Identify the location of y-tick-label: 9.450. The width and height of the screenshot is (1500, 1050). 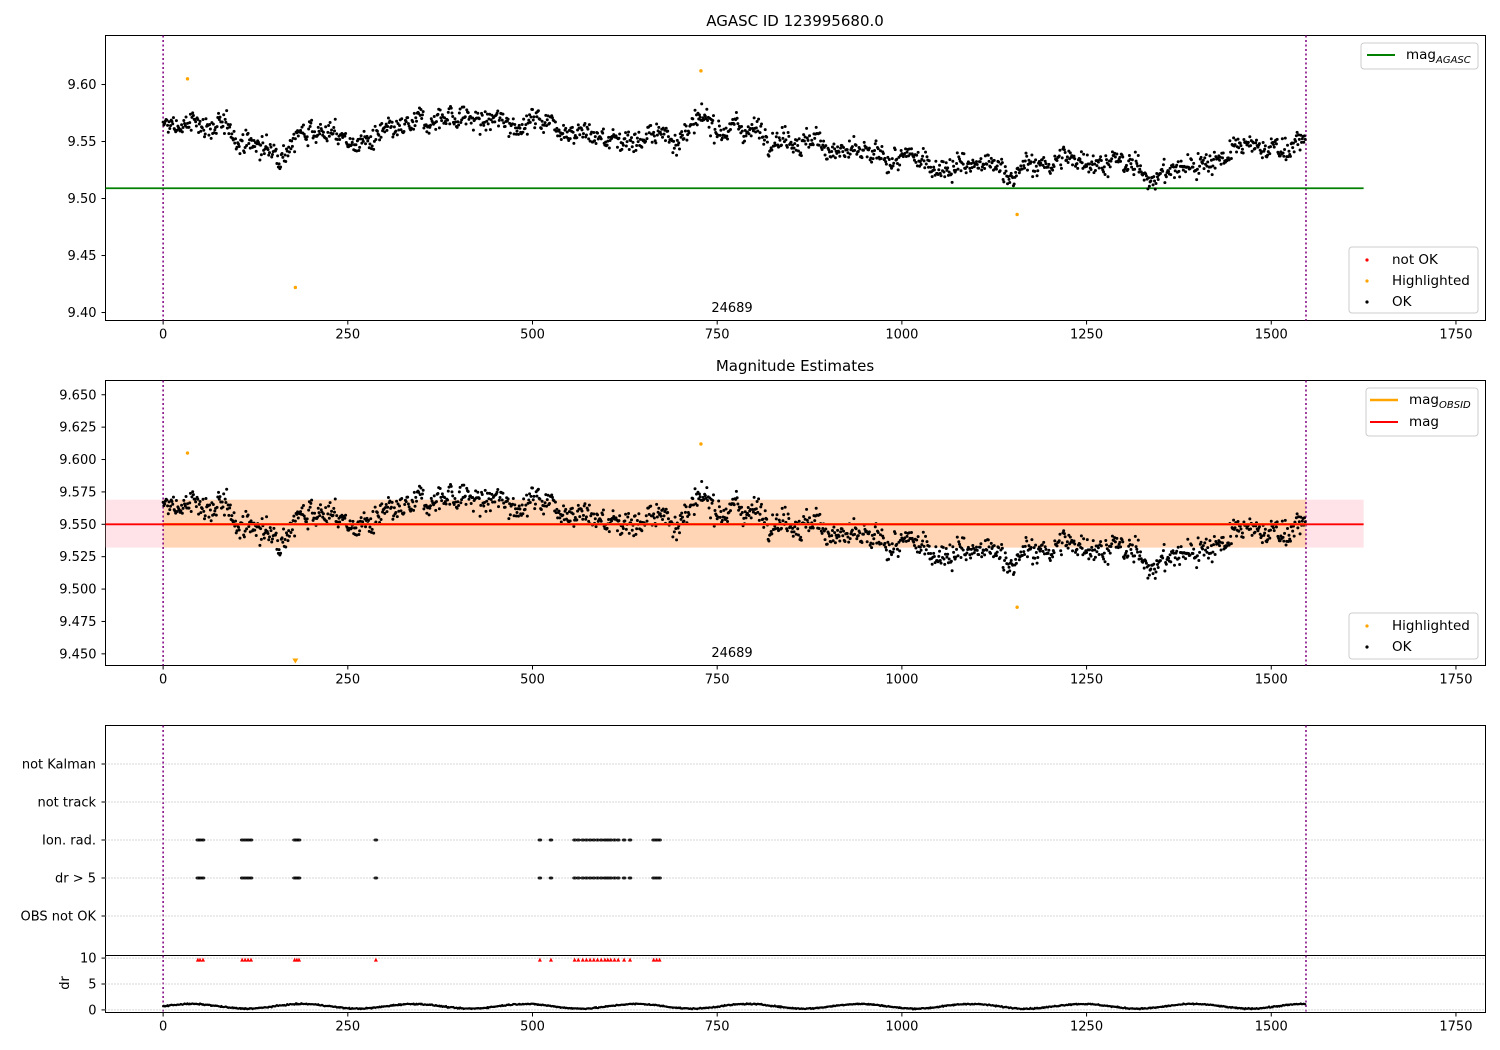
(77, 654).